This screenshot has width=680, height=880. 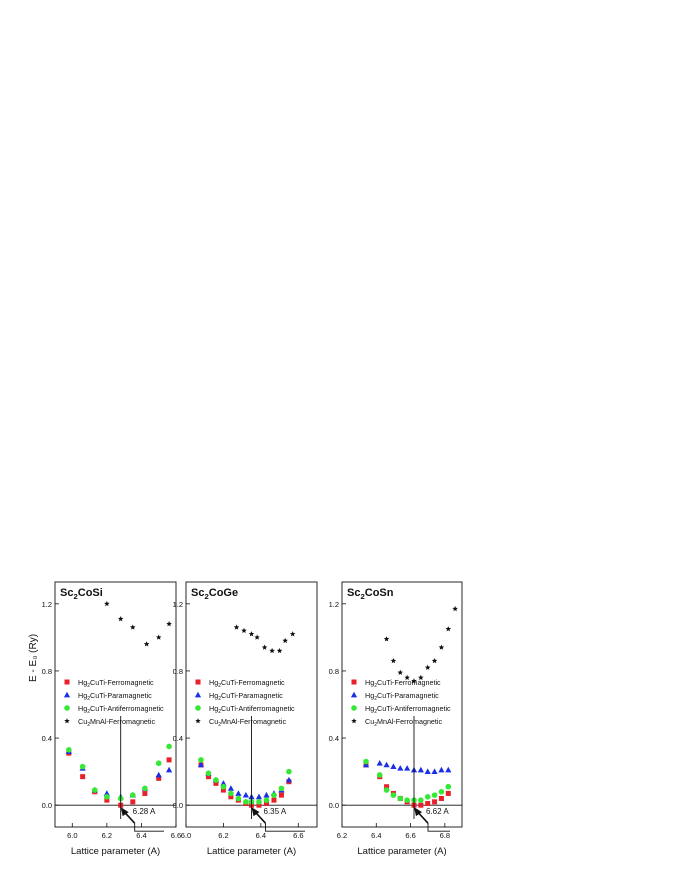 What do you see at coordinates (223, 835) in the screenshot?
I see `x-tick-label: 6.2` at bounding box center [223, 835].